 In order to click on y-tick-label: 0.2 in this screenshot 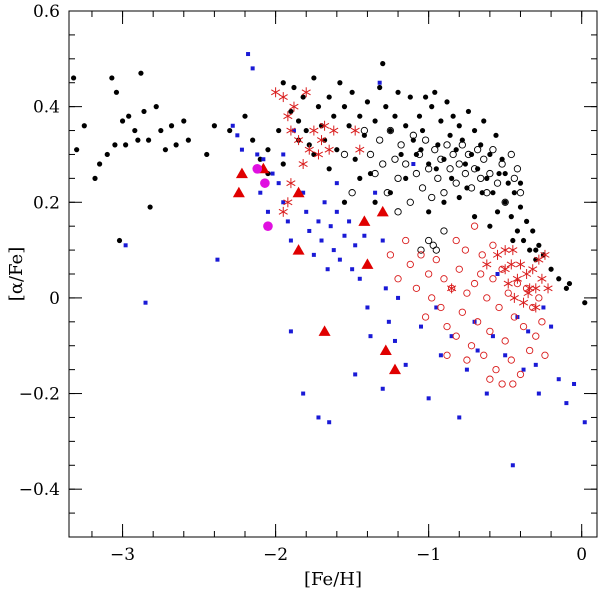, I will do `click(46, 203)`.